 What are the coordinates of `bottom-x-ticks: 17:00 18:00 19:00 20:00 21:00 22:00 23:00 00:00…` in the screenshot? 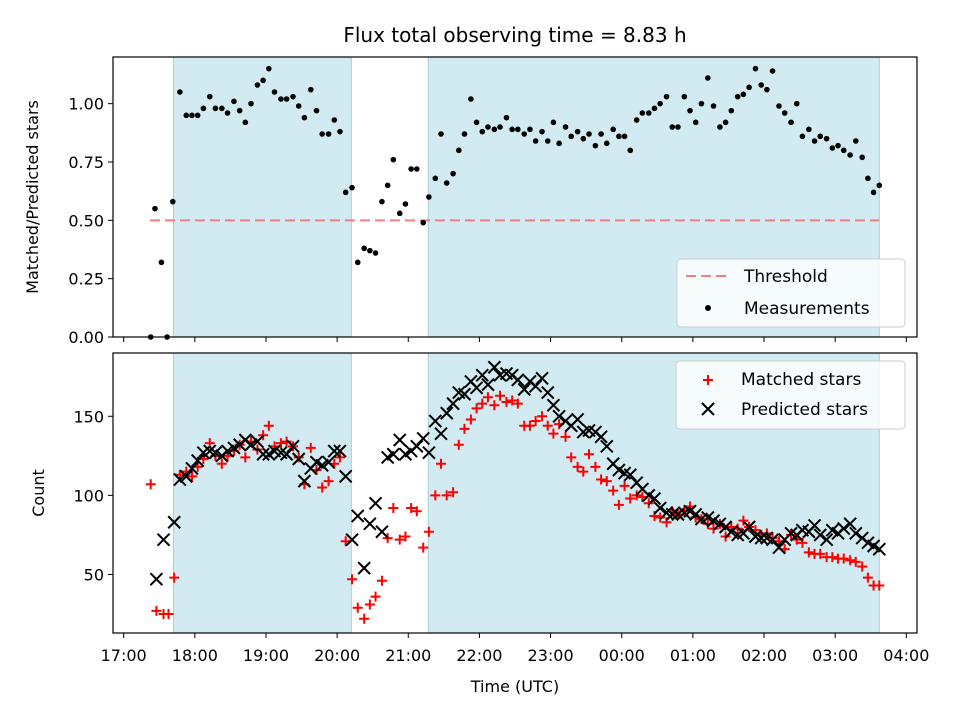 It's located at (515, 649).